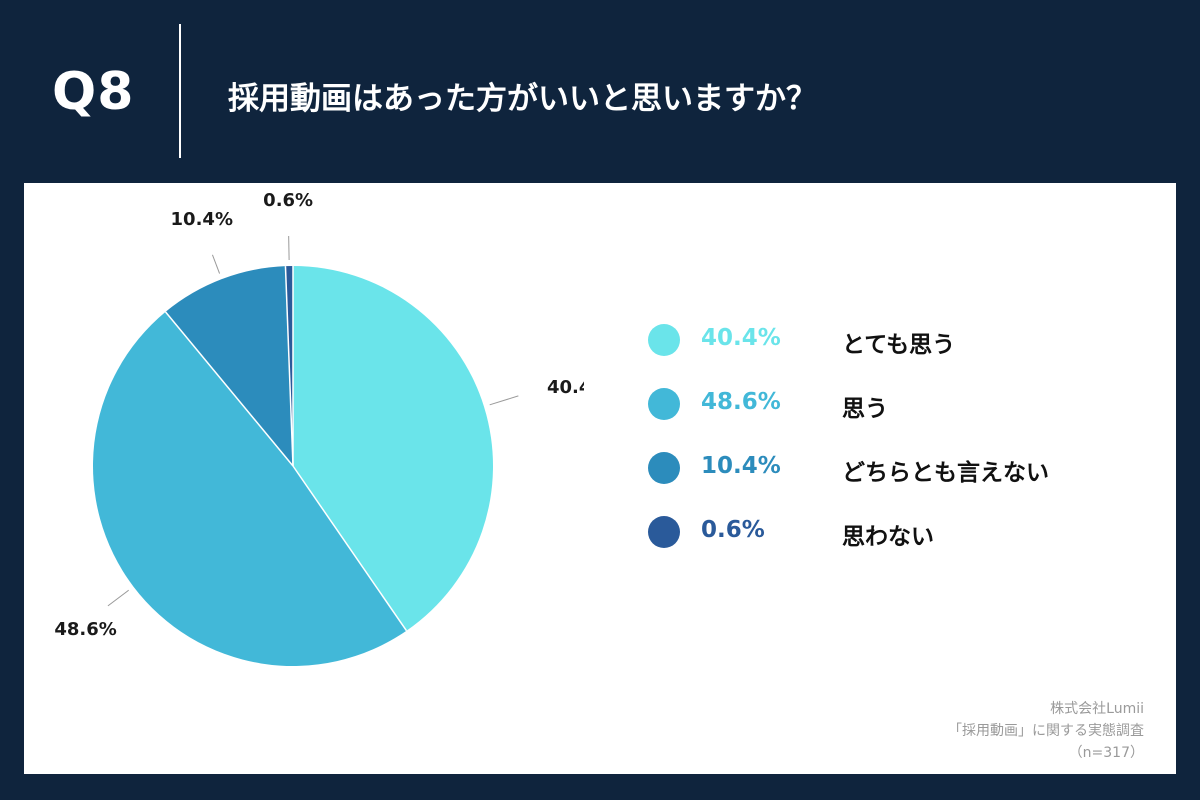 The image size is (1200, 800). What do you see at coordinates (733, 530) in the screenshot?
I see `legend-percent: 0.6%` at bounding box center [733, 530].